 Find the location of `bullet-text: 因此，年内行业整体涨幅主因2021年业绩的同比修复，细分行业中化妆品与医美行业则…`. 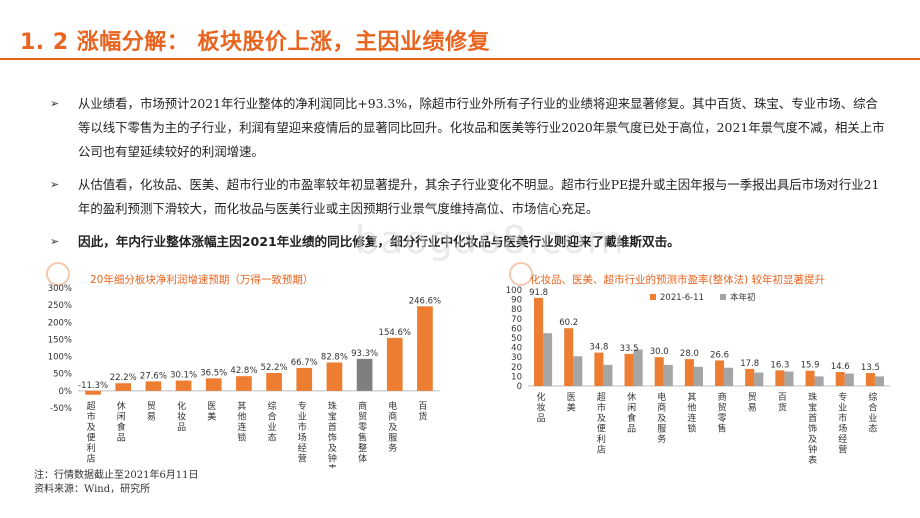

bullet-text: 因此，年内行业整体涨幅主因2021年业绩的同比修复，细分行业中化妆品与医美行业则… is located at coordinates (379, 241).